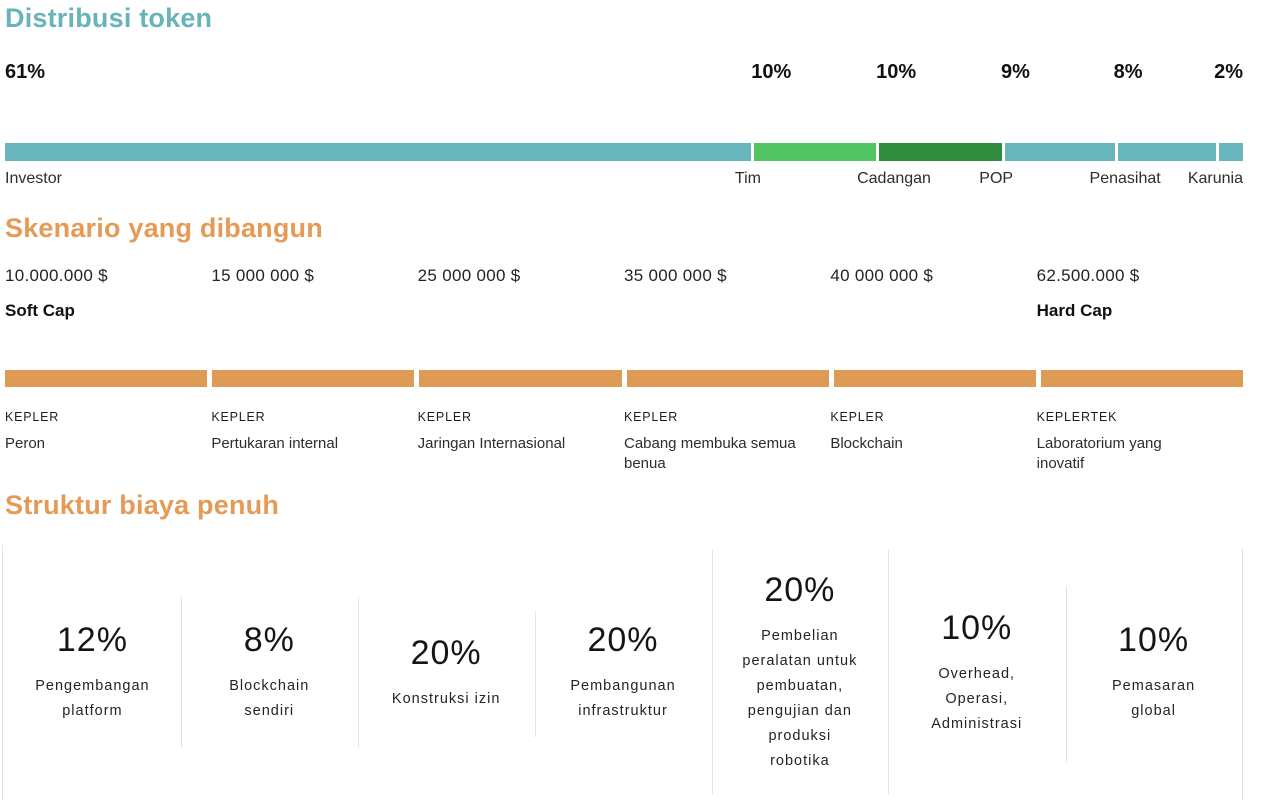  What do you see at coordinates (996, 178) in the screenshot?
I see `segment-name-label: POP` at bounding box center [996, 178].